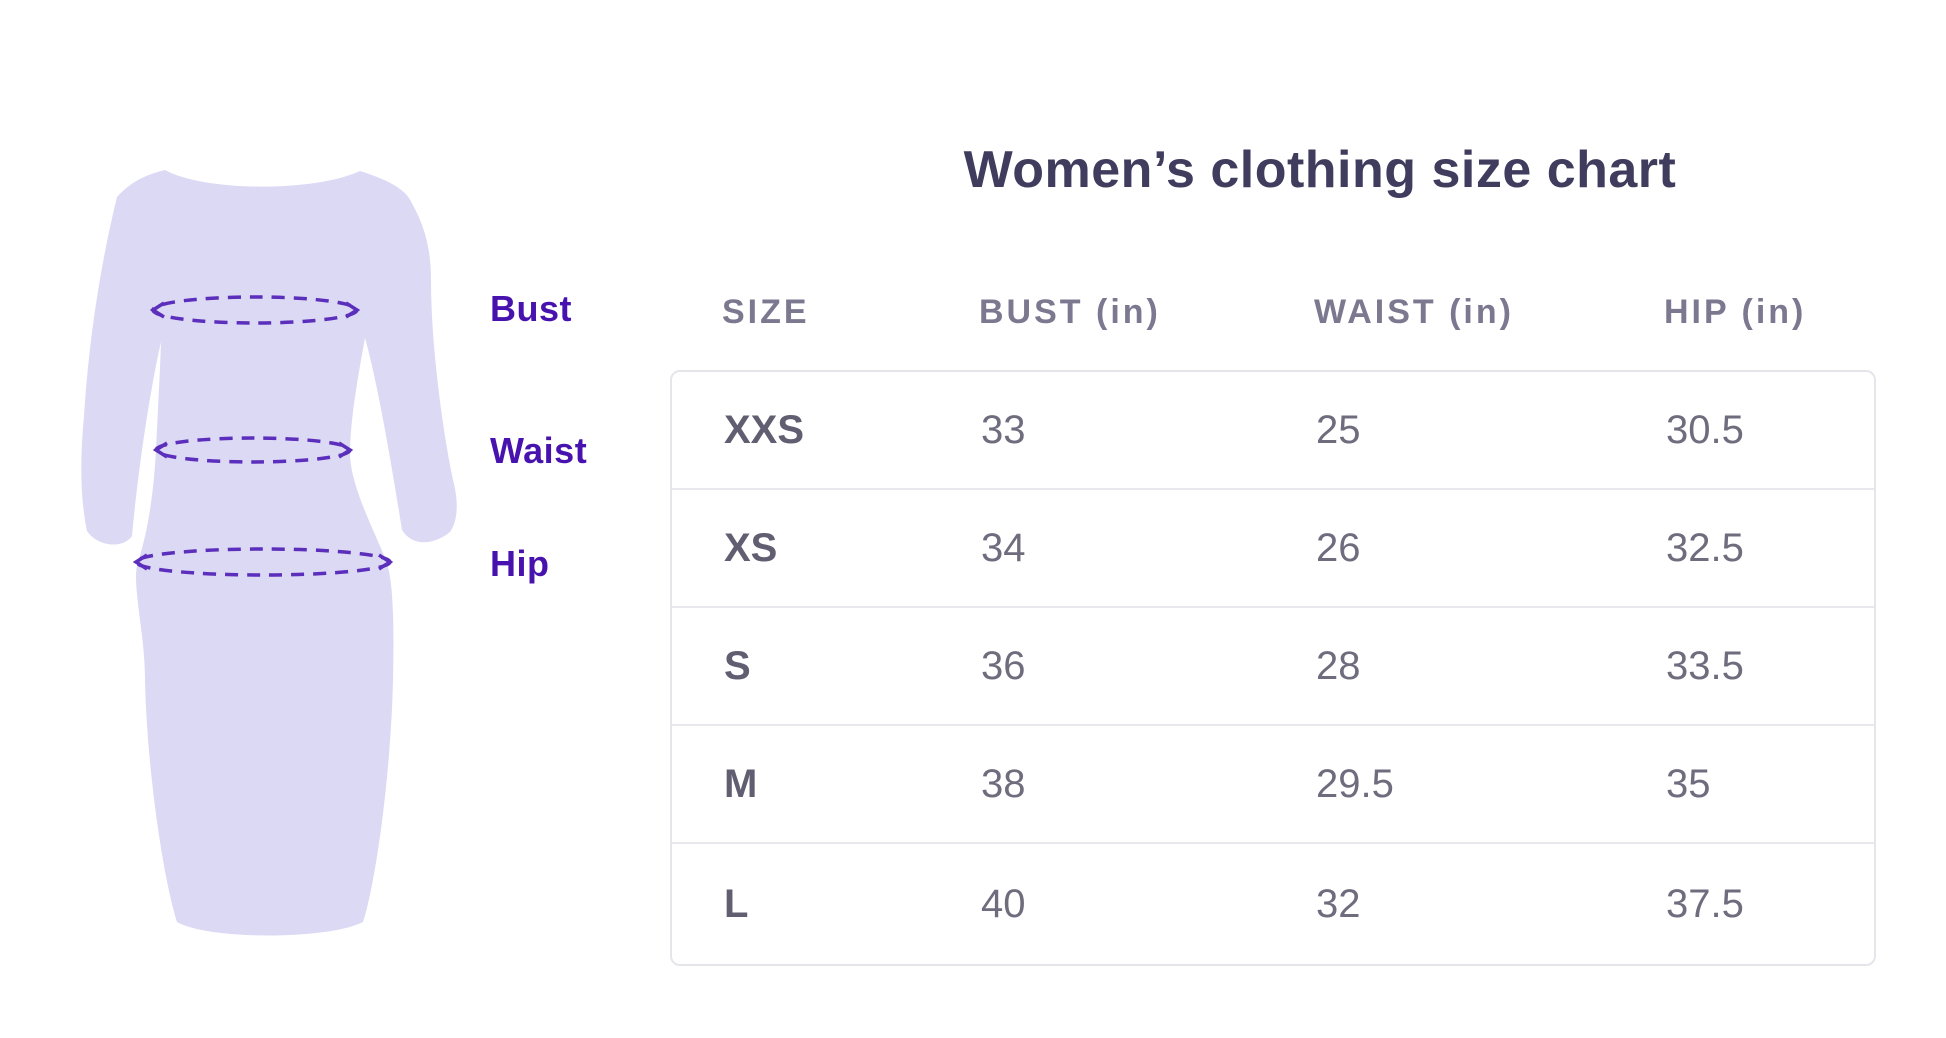  What do you see at coordinates (1338, 903) in the screenshot?
I see `waist-cell: 32` at bounding box center [1338, 903].